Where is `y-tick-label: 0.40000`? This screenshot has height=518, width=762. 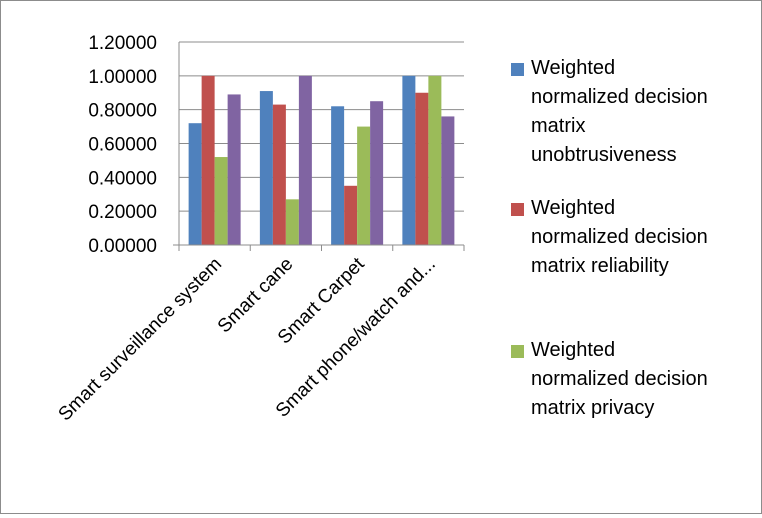
y-tick-label: 0.40000 is located at coordinates (122, 178).